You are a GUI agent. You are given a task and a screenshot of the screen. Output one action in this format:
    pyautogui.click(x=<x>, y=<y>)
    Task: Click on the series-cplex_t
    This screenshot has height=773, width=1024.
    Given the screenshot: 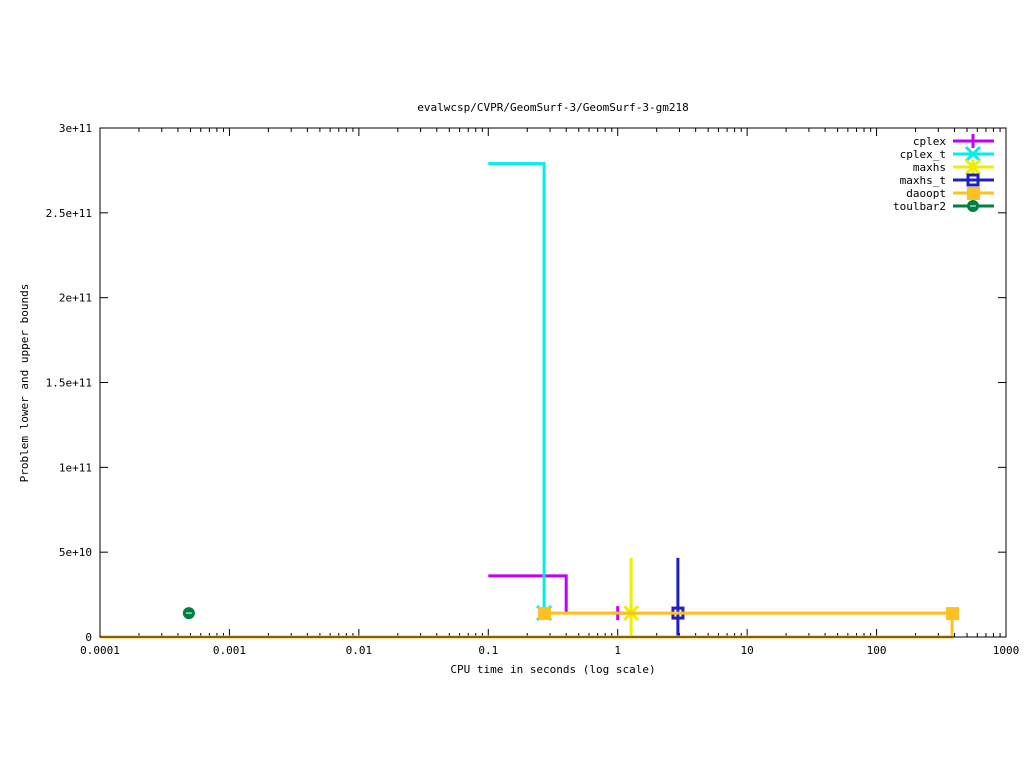 What is the action you would take?
    pyautogui.click(x=520, y=392)
    